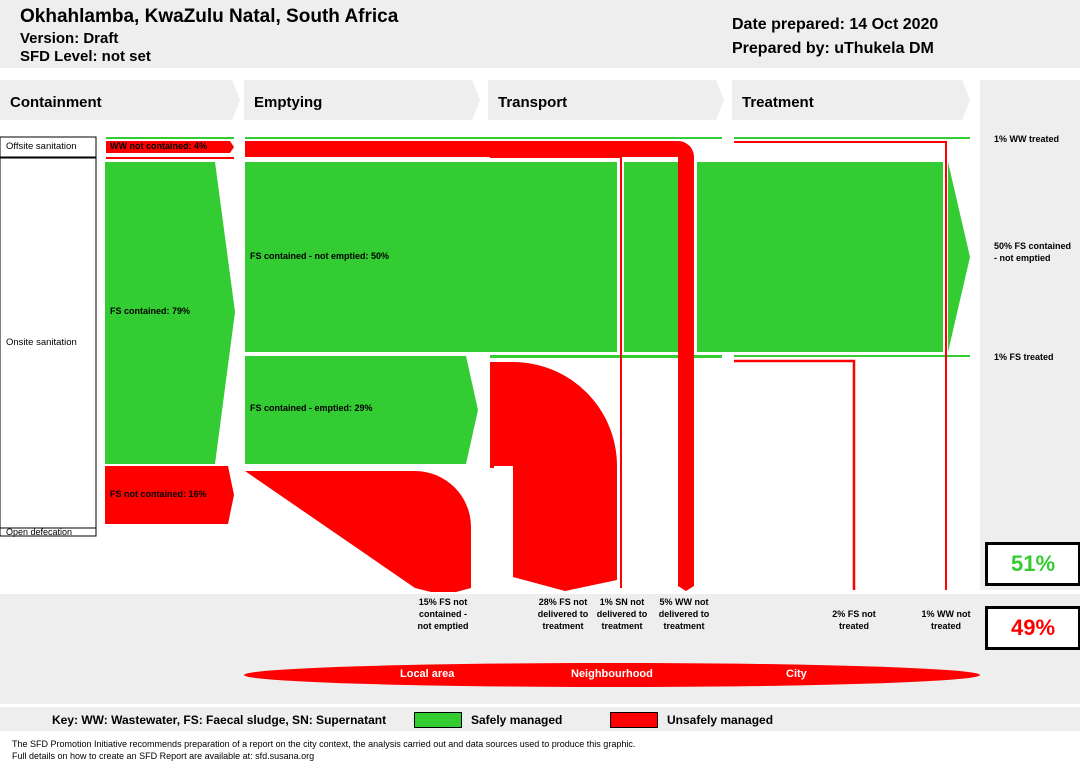 The width and height of the screenshot is (1080, 764). Describe the element at coordinates (483, 138) in the screenshot. I see `ww-treated-line-emptying` at that location.